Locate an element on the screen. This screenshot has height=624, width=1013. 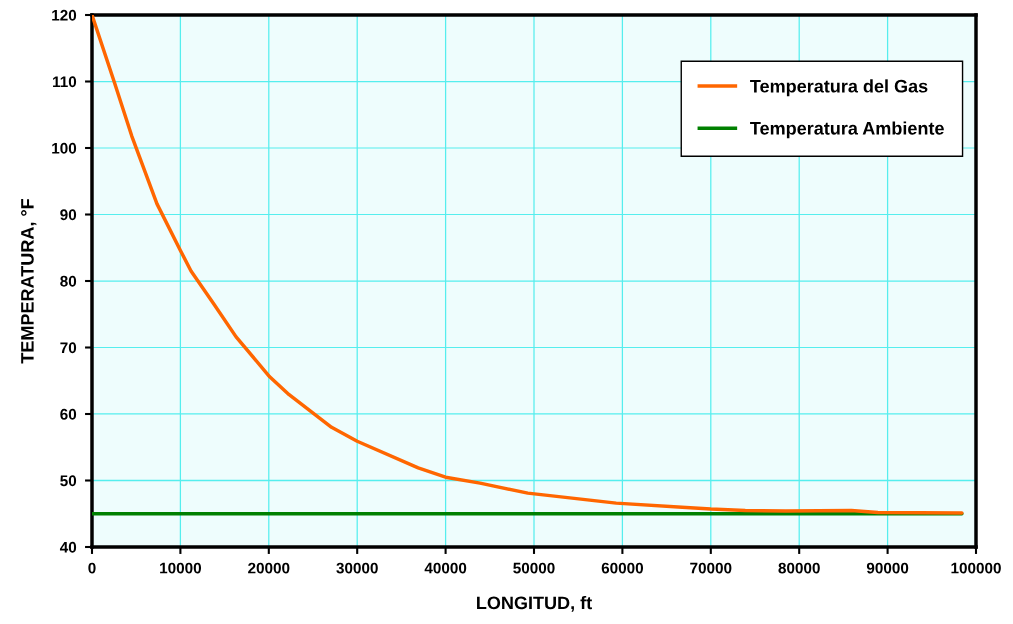
x-tick-label: 50000 is located at coordinates (534, 568).